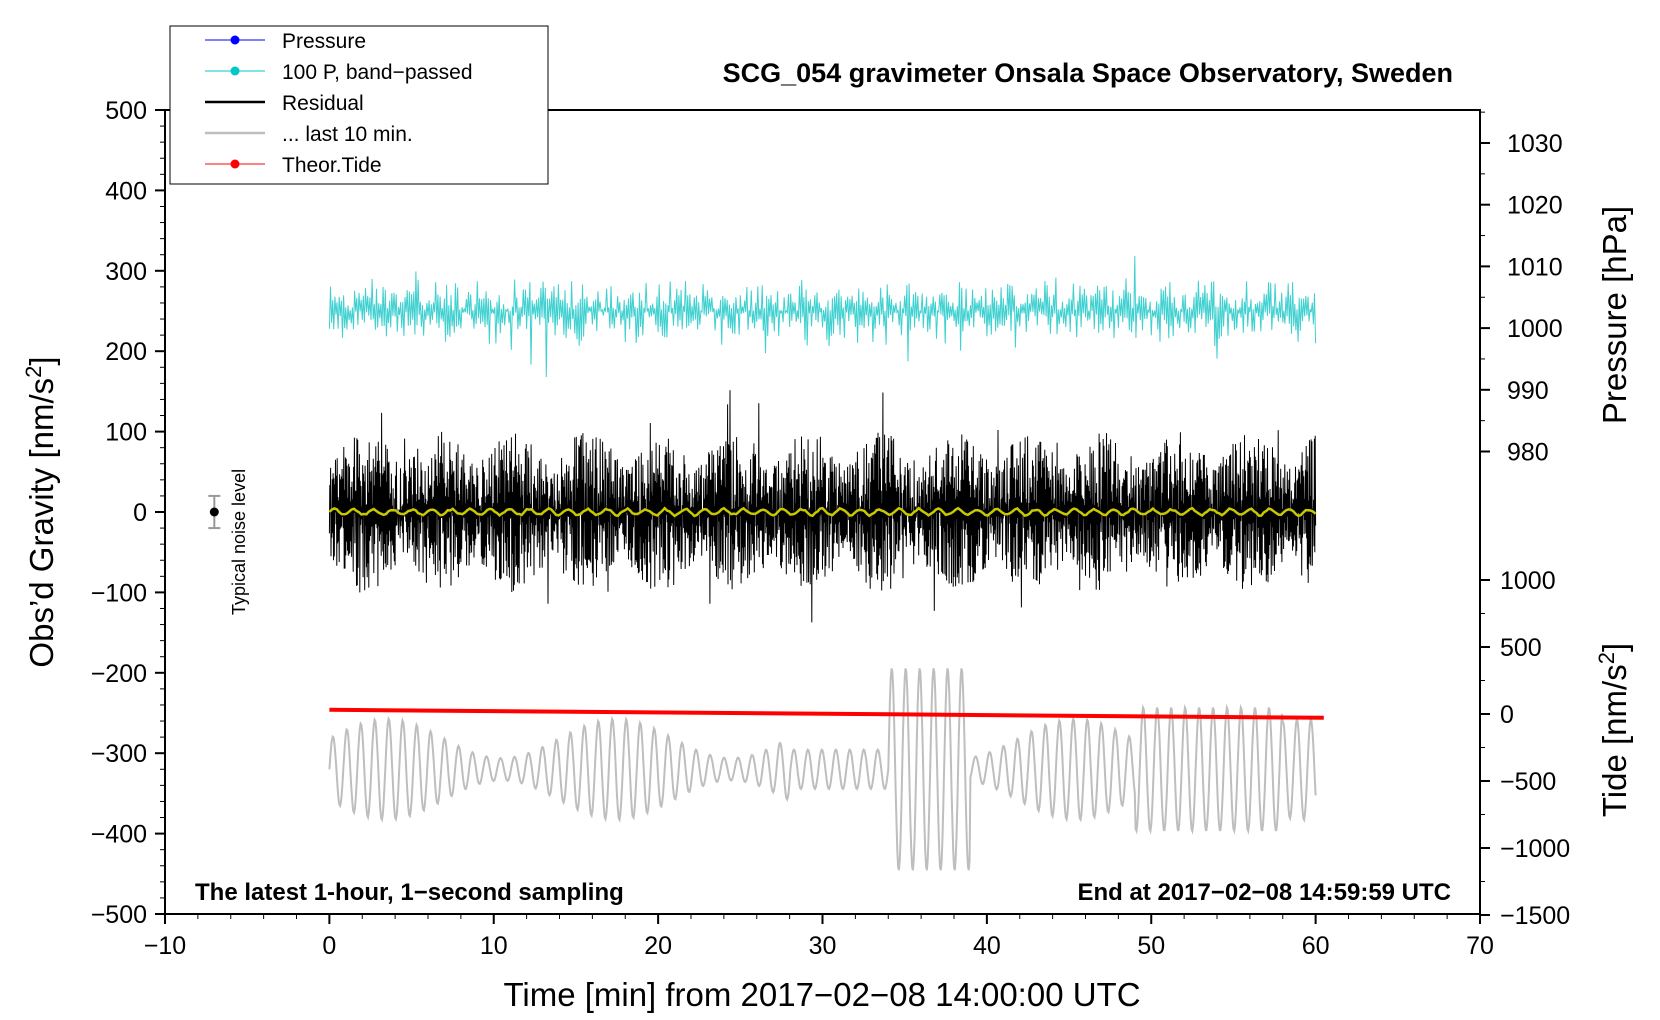 This screenshot has height=1020, width=1660. Describe the element at coordinates (119, 915) in the screenshot. I see `y-tick-label: −500` at that location.